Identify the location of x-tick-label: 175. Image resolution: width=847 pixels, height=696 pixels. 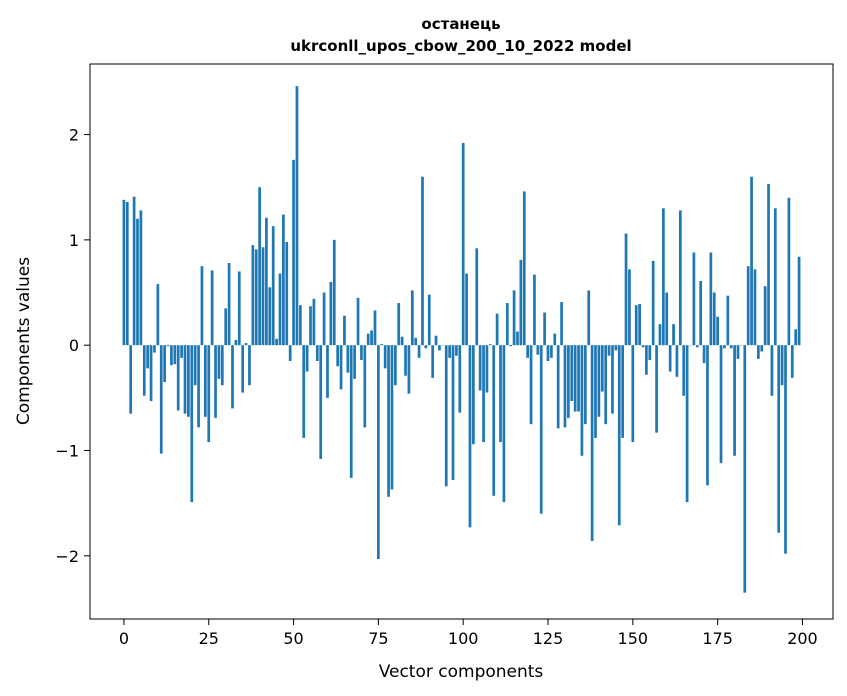
(717, 638).